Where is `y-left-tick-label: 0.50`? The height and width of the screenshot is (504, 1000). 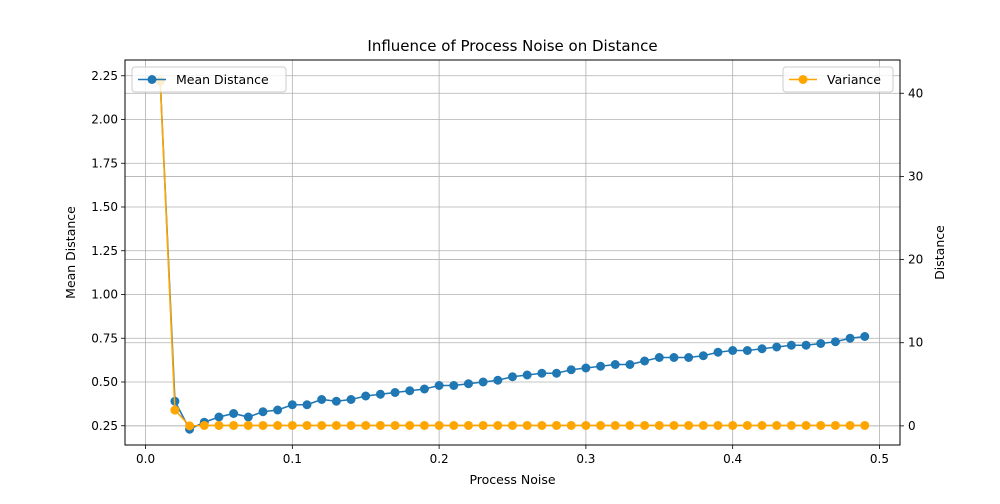
y-left-tick-label: 0.50 is located at coordinates (104, 382).